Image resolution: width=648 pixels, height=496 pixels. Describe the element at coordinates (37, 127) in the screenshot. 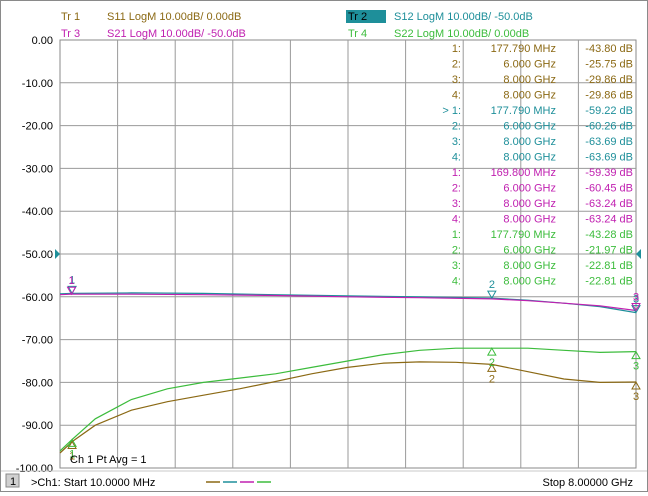

I see `y-tick-label: -20.00` at that location.